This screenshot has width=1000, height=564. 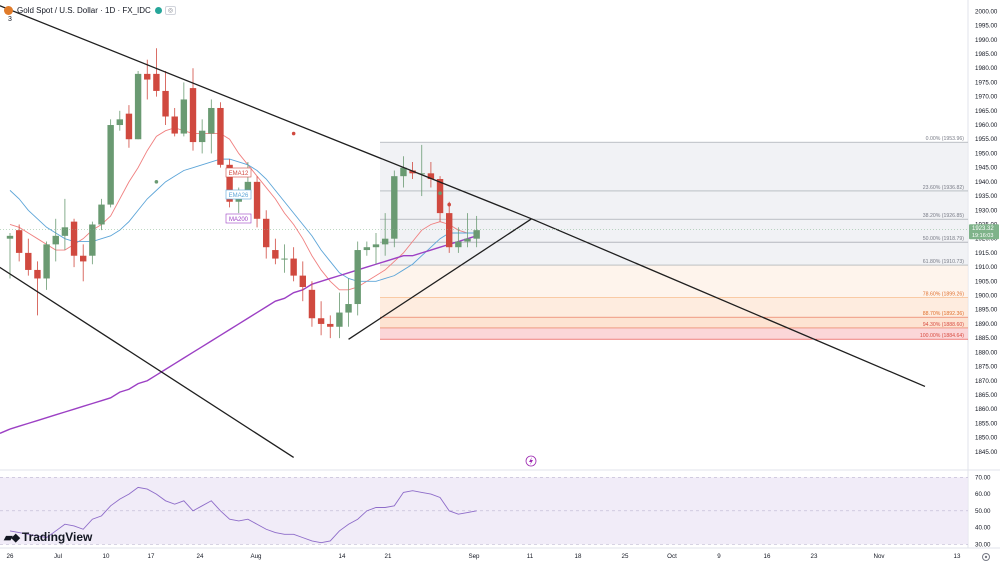 What do you see at coordinates (388, 556) in the screenshot?
I see `x-tick-label: 21` at bounding box center [388, 556].